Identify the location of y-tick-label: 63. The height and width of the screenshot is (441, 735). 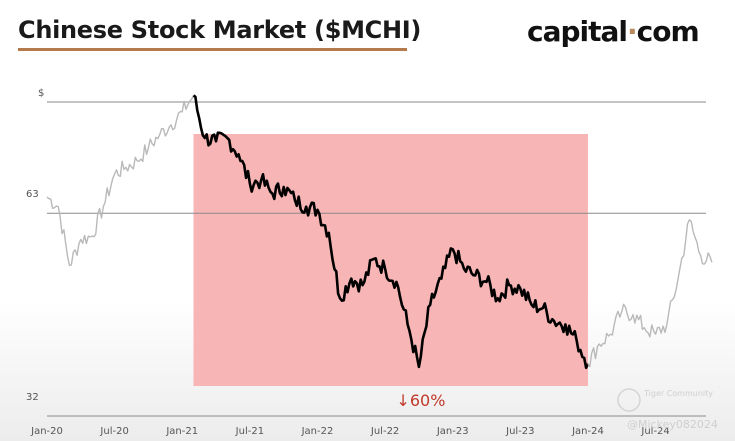
(32, 194).